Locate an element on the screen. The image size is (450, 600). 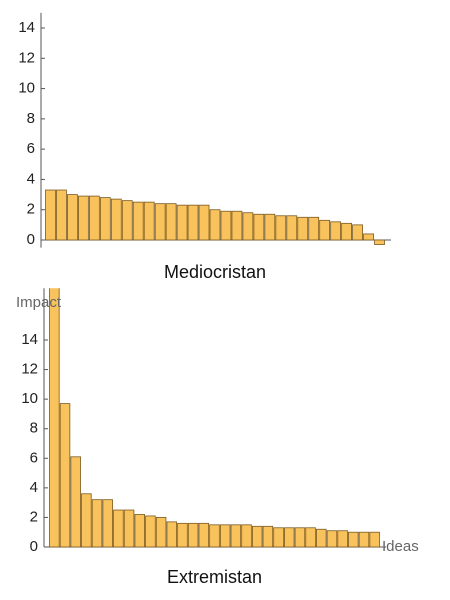
bars is located at coordinates (215, 217).